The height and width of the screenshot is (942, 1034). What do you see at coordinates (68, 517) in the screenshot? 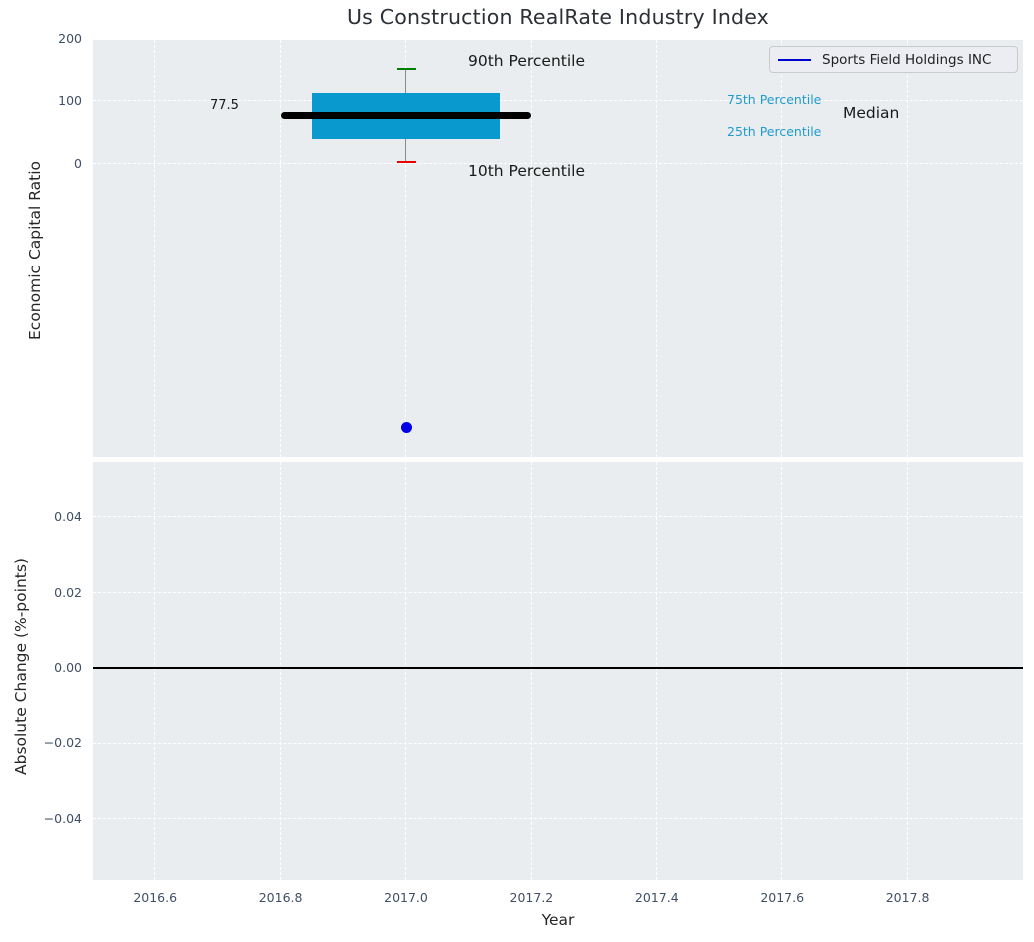
I see `y-tick-label: 0.04` at bounding box center [68, 517].